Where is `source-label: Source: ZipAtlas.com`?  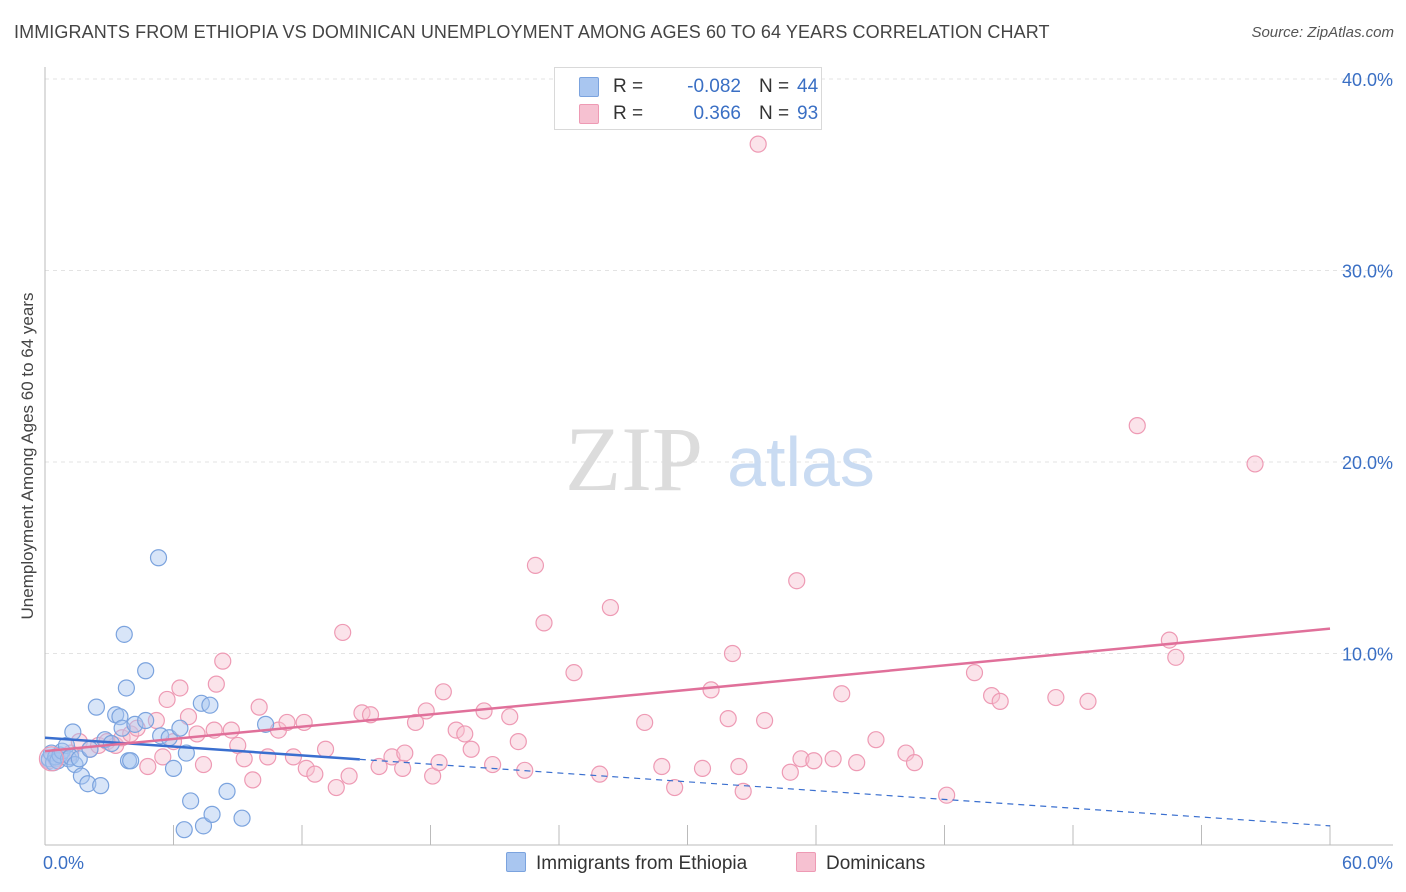 source-label: Source: ZipAtlas.com is located at coordinates (1322, 32).